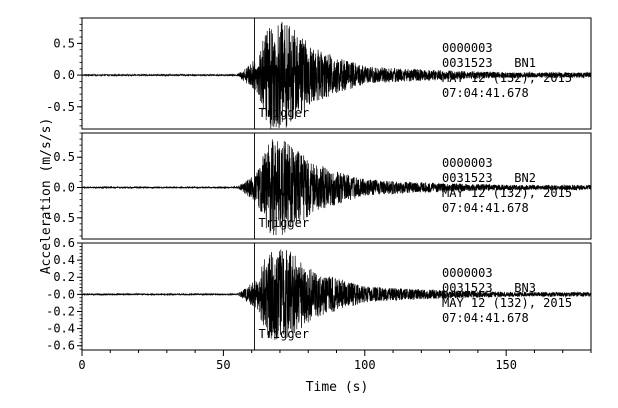 This screenshot has height=408, width=618. I want to click on y-tick-label: -0.0, so click(60, 294).